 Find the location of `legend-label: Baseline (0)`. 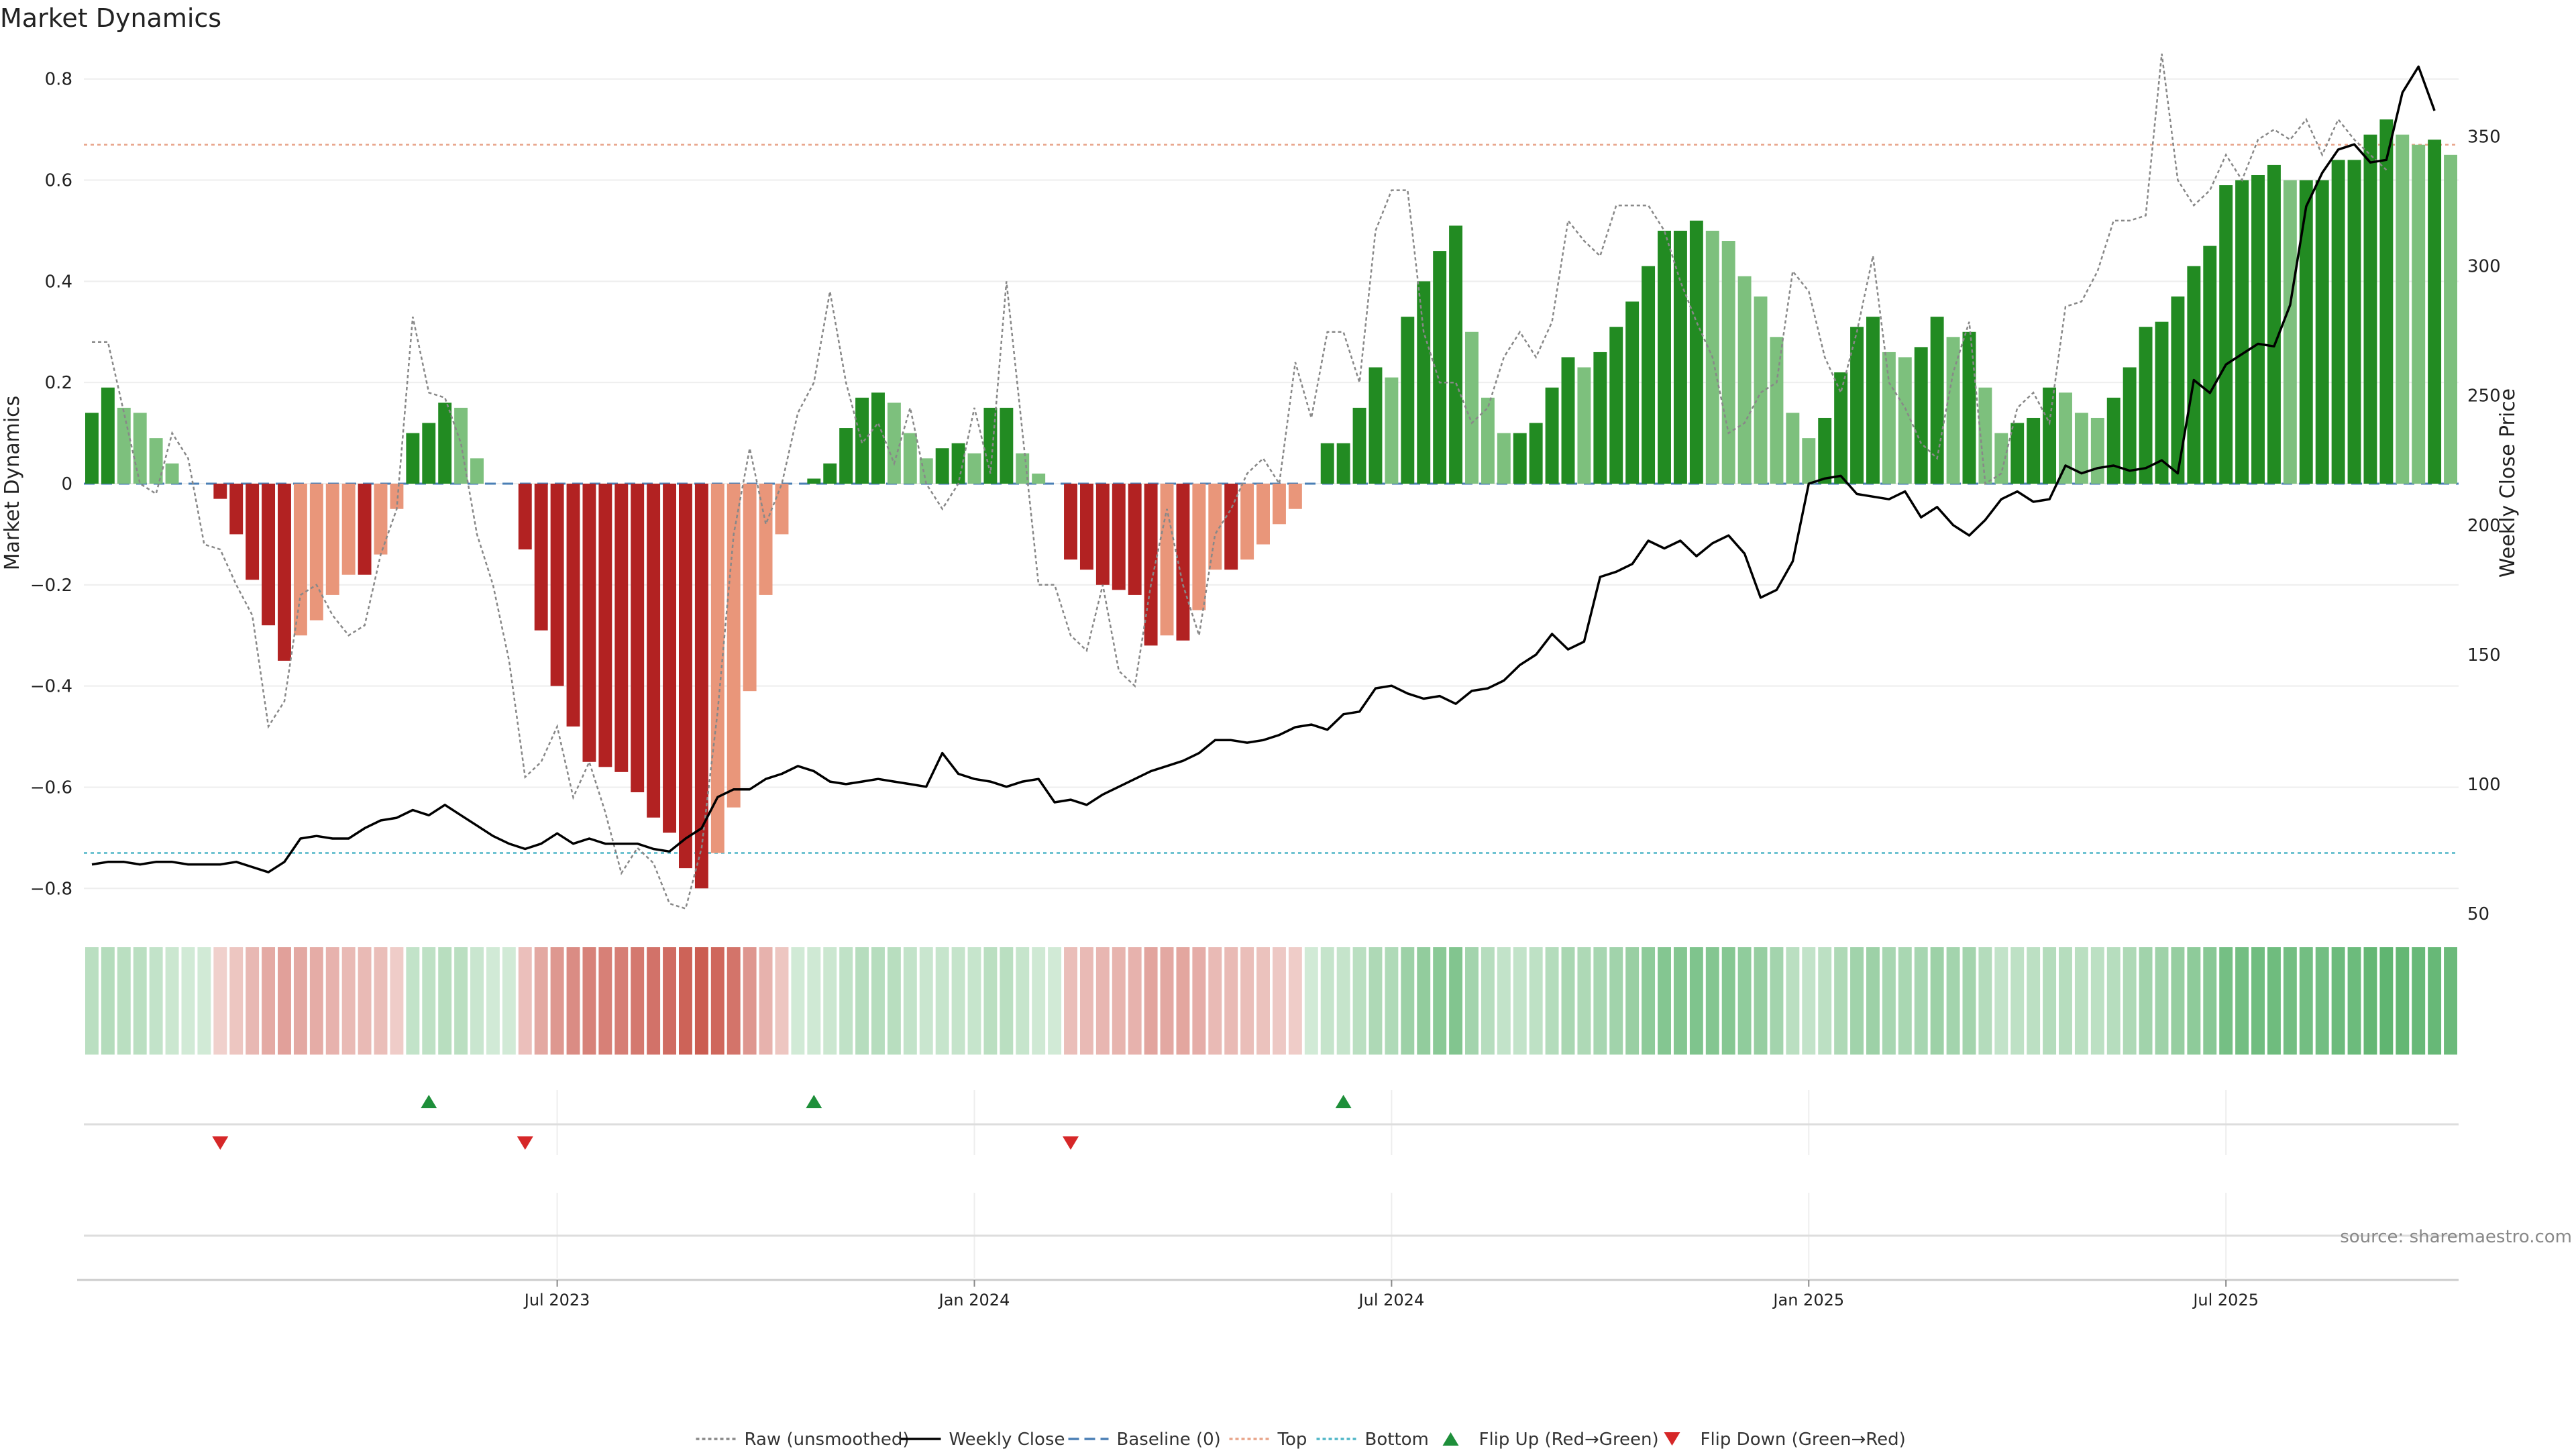

legend-label: Baseline (0) is located at coordinates (1169, 1439).